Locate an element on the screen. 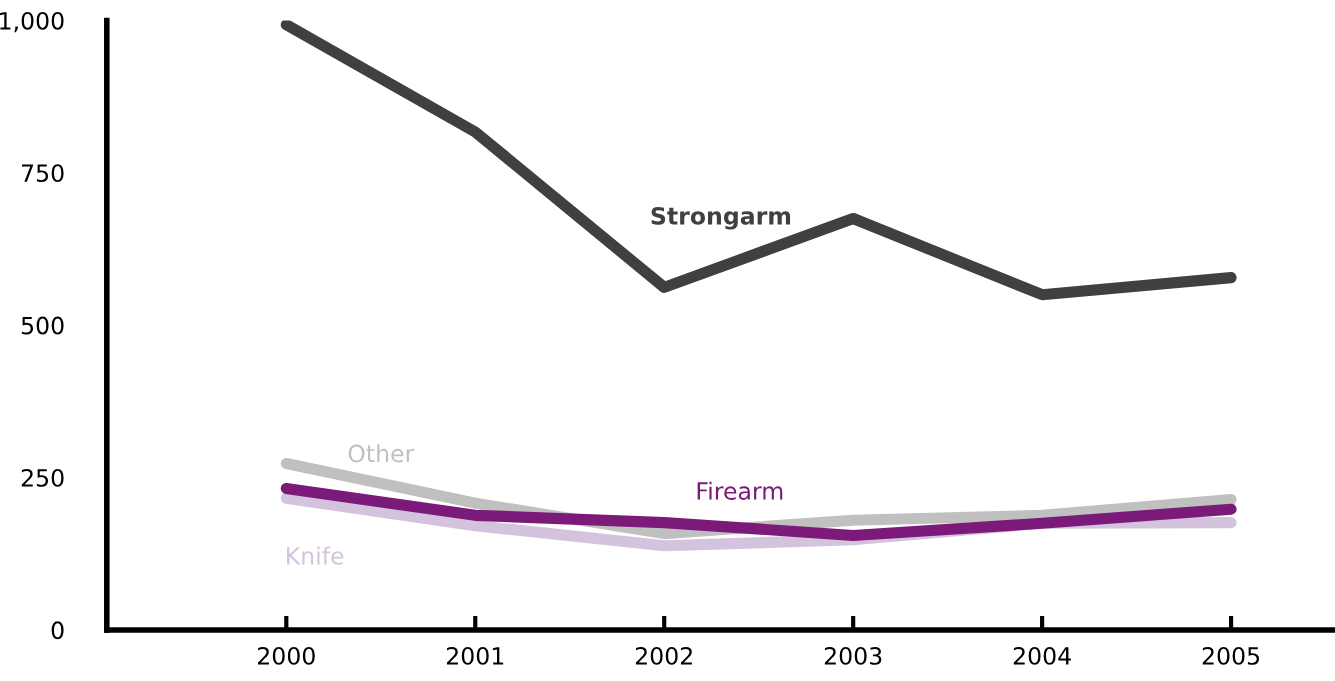 The width and height of the screenshot is (1335, 681). x-tick-label: 2004 is located at coordinates (1042, 656).